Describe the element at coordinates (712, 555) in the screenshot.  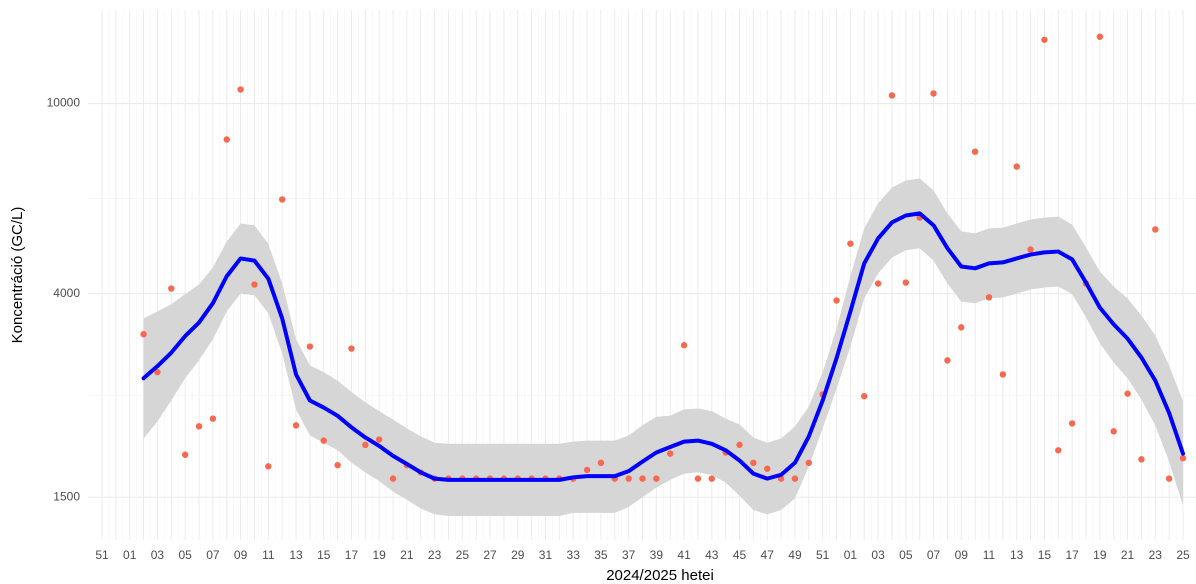
I see `x-tick-label: 43` at that location.